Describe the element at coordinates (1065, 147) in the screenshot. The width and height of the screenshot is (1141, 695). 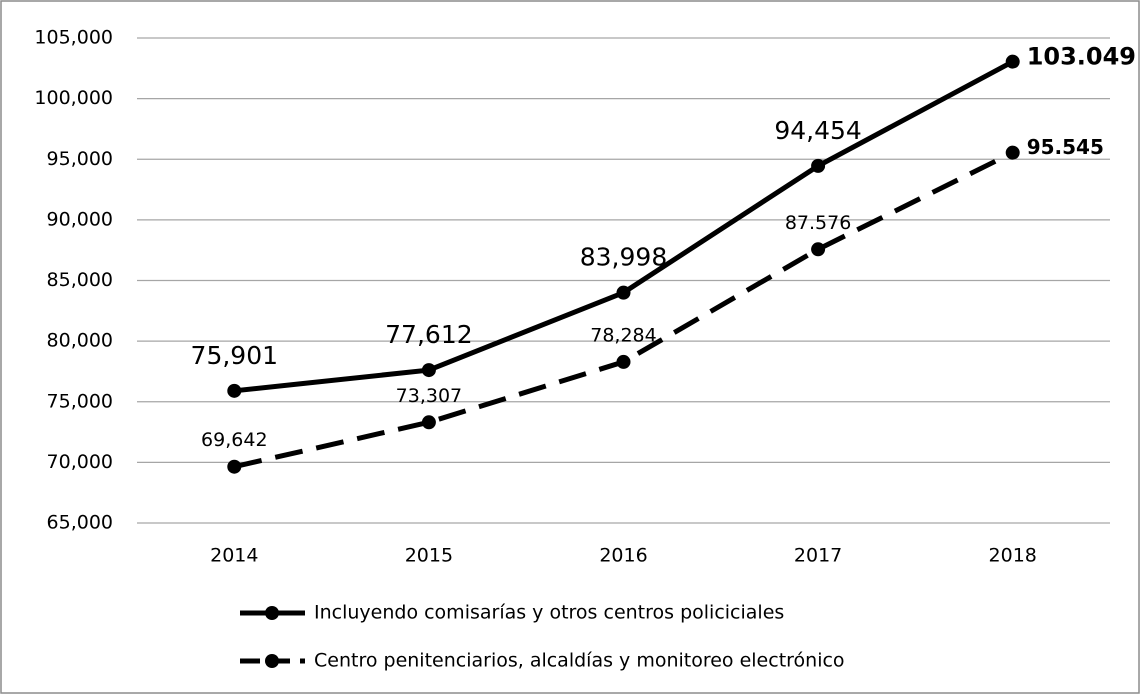
I see `data-label: 95.545` at that location.